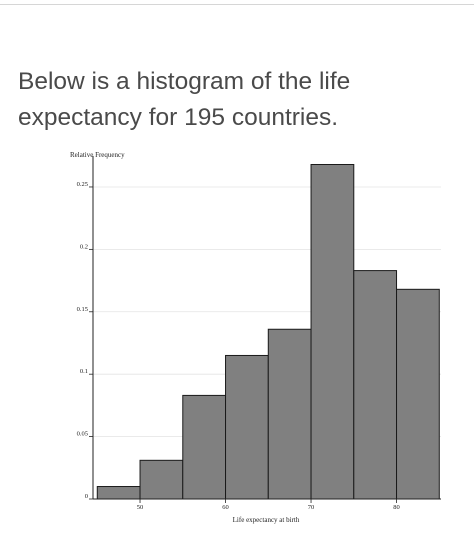 This screenshot has height=539, width=474. What do you see at coordinates (97, 155) in the screenshot?
I see `y-axis-label: Relative Frequency` at bounding box center [97, 155].